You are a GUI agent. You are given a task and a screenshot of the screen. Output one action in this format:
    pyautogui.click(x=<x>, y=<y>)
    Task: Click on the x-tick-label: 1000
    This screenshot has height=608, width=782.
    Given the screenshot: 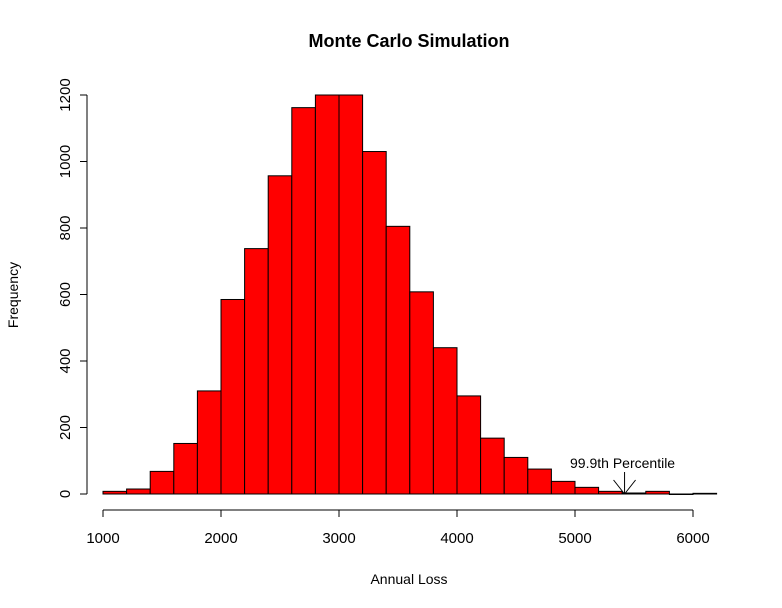 What is the action you would take?
    pyautogui.click(x=102, y=538)
    